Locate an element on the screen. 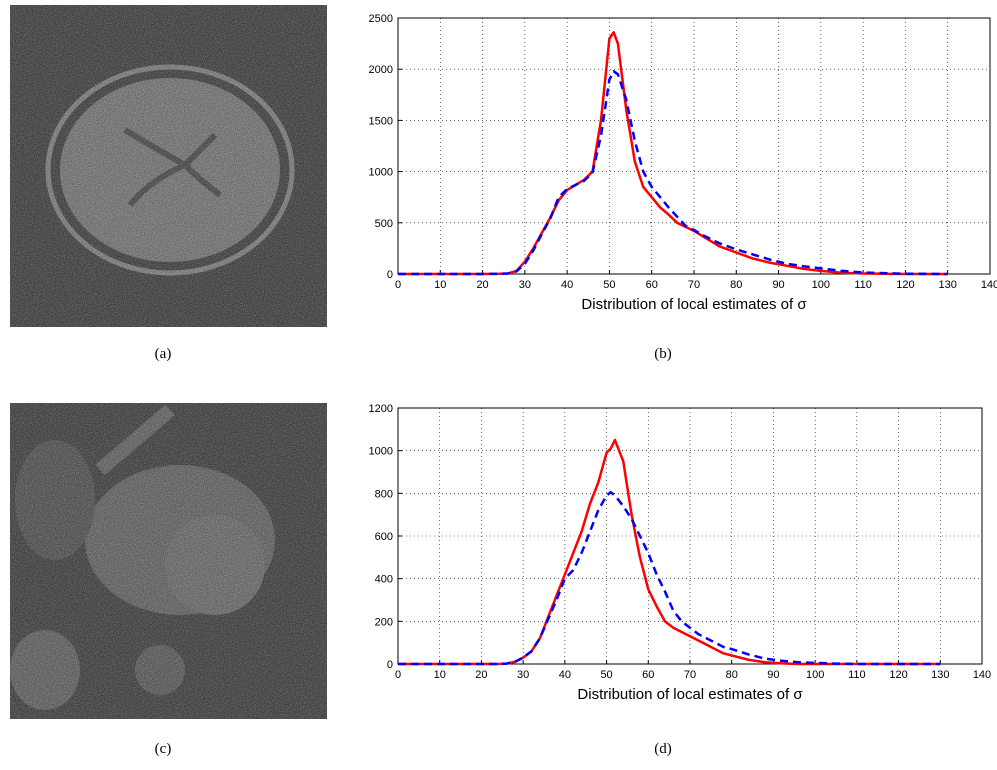 The height and width of the screenshot is (770, 997). y-tick-label: 2000 is located at coordinates (381, 70).